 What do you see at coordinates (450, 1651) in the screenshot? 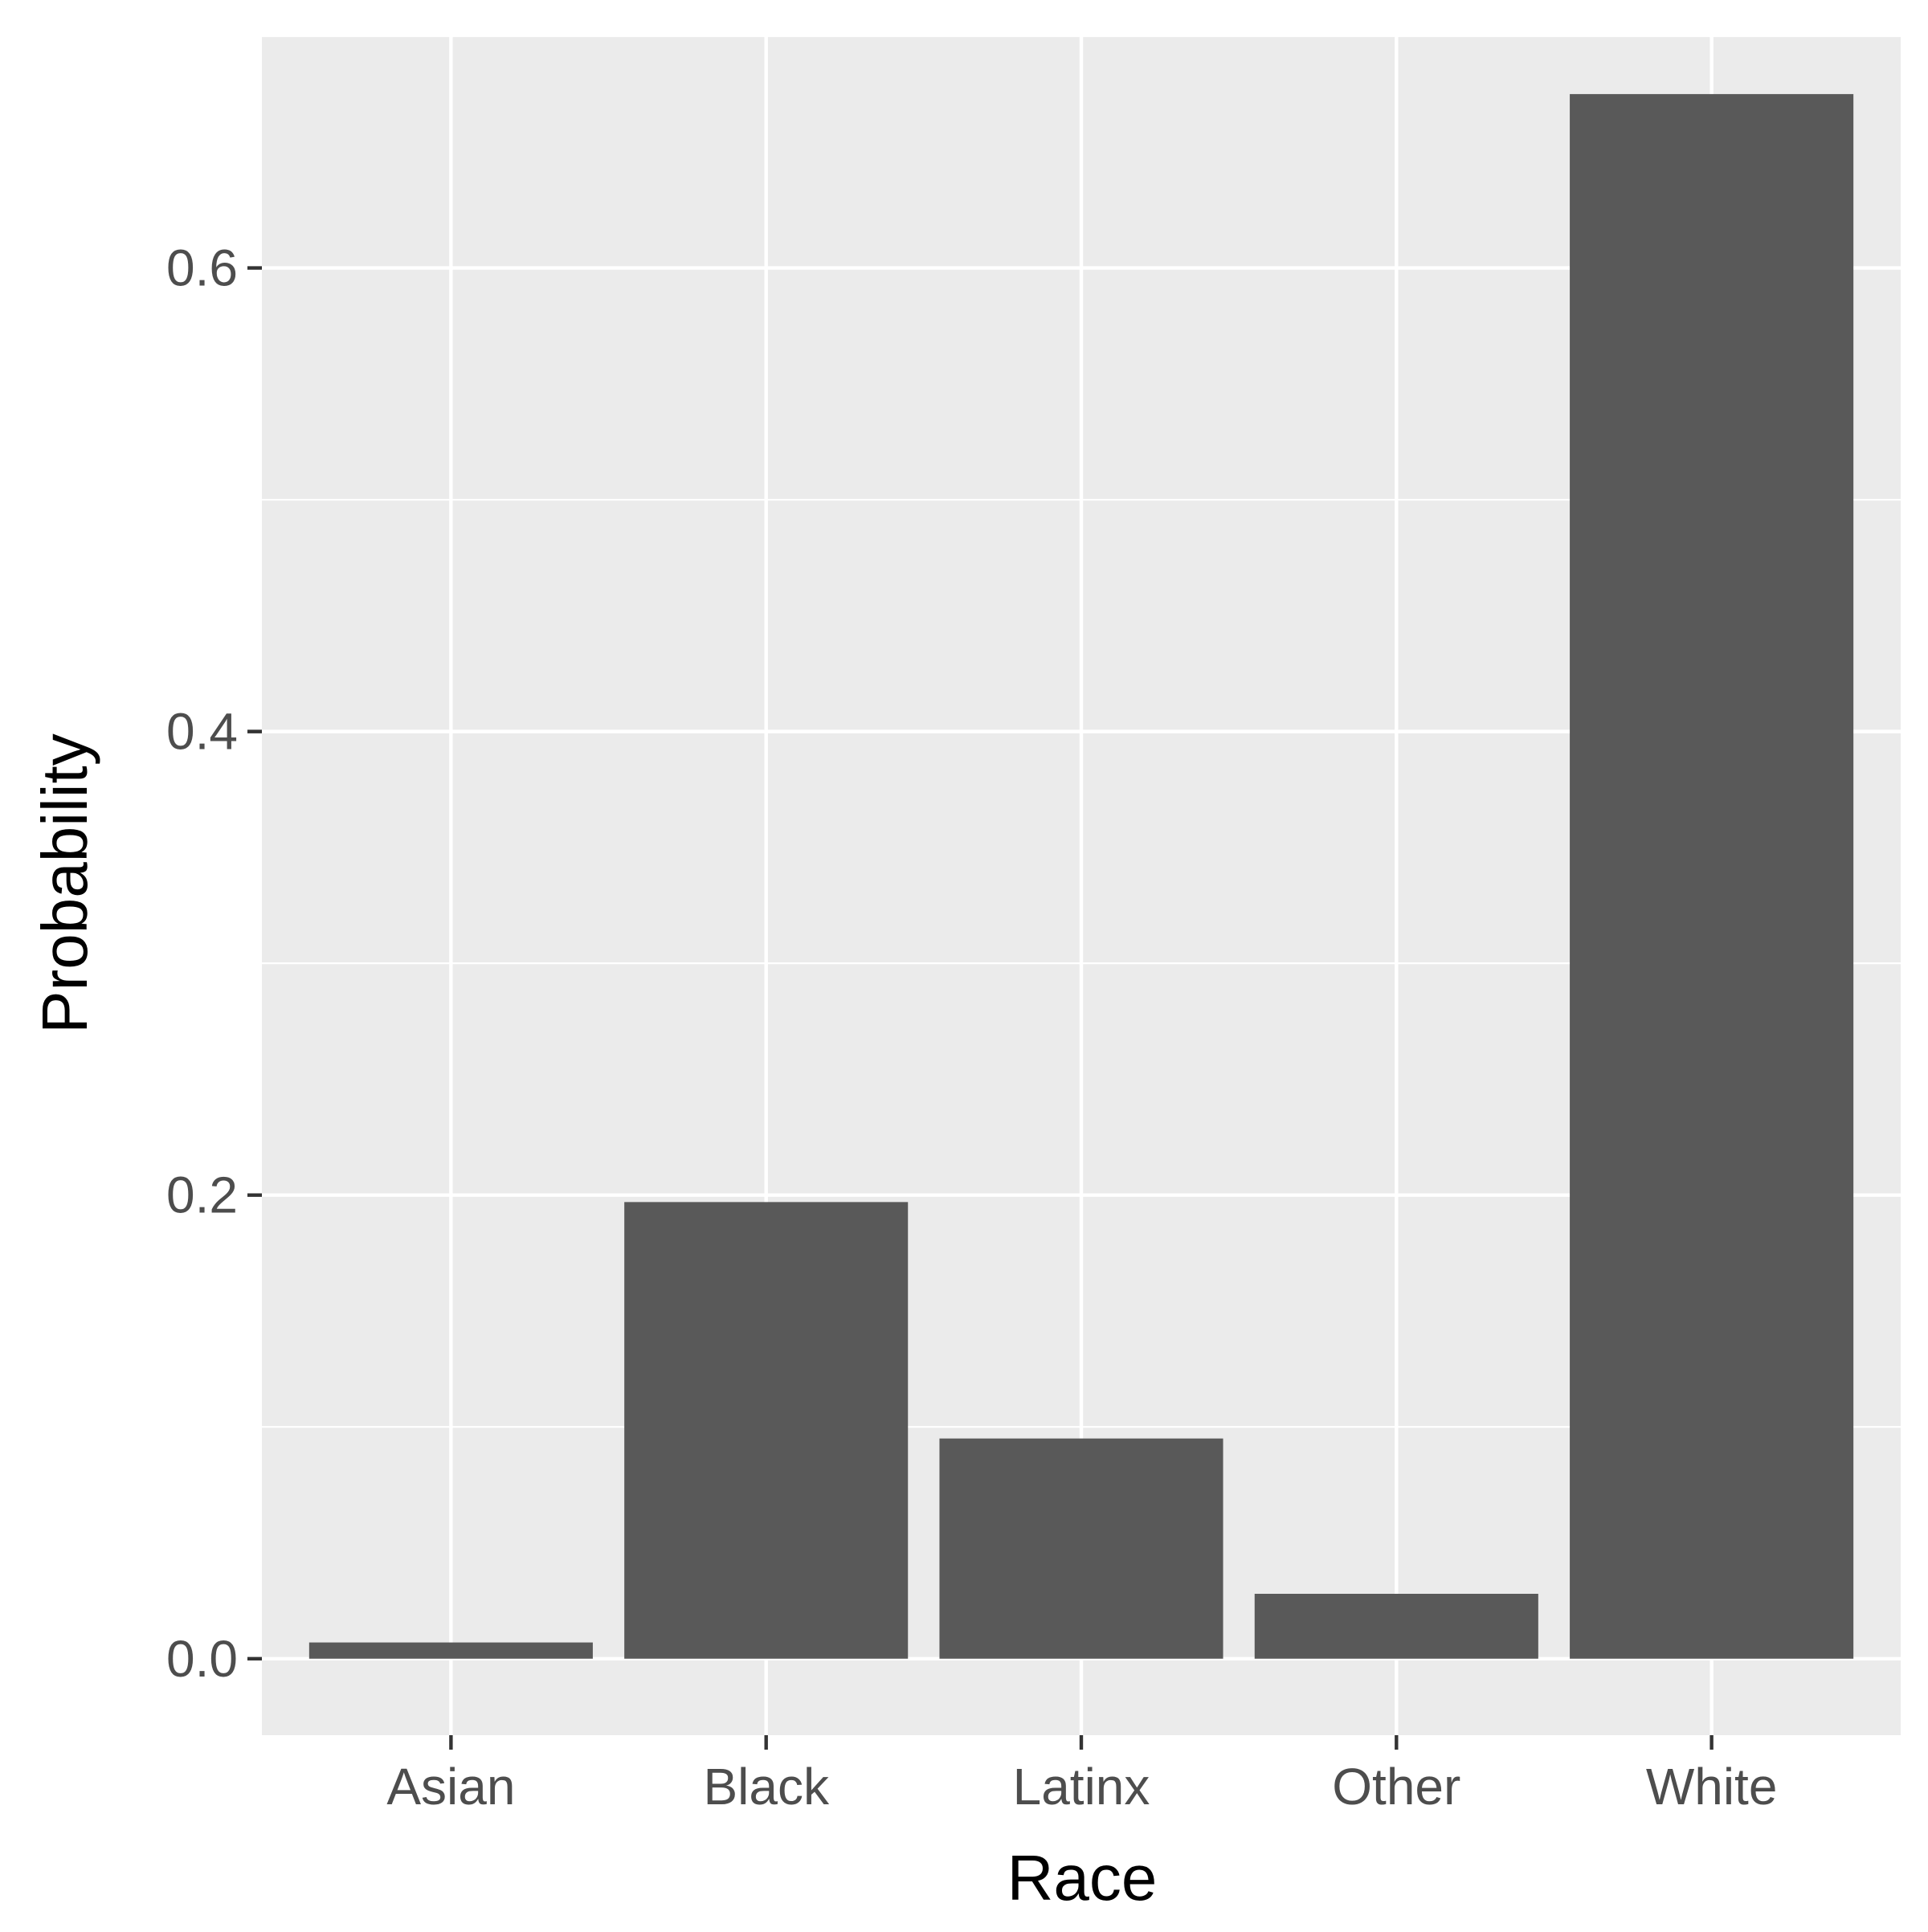
I see `bar-asian` at bounding box center [450, 1651].